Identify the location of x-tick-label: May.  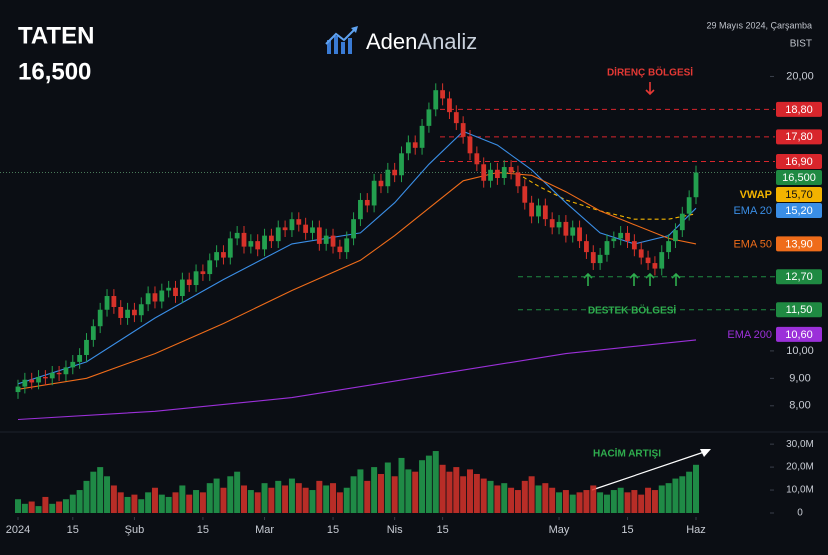
(559, 530).